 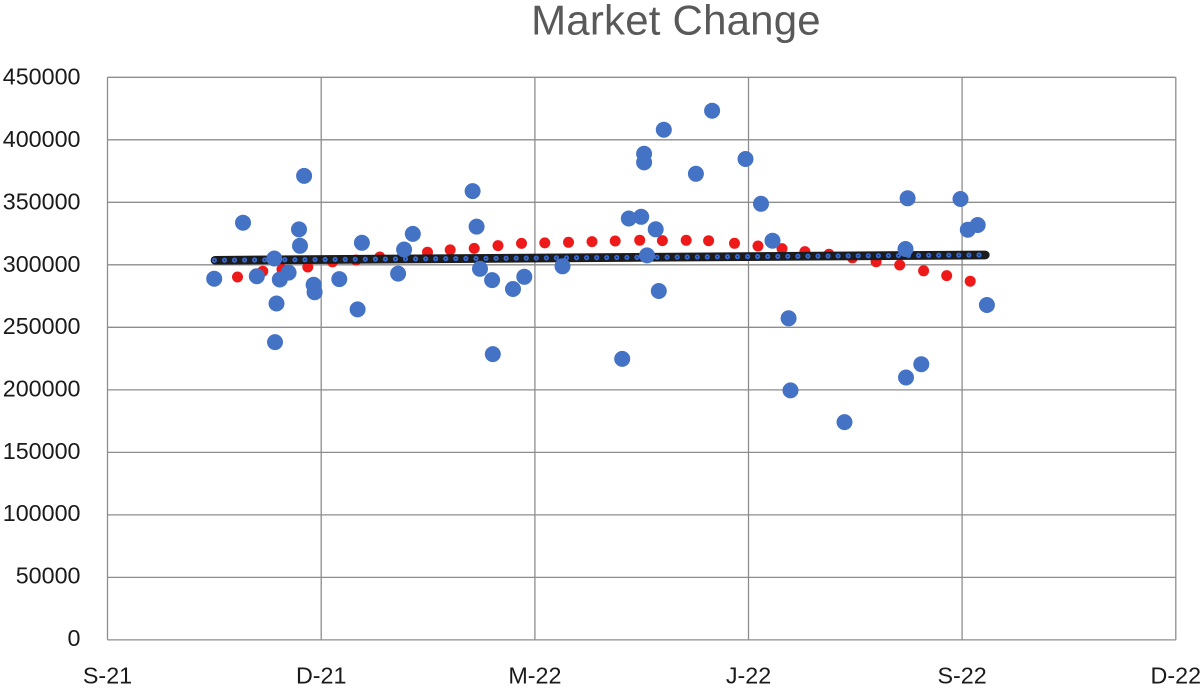 I want to click on svg-text: 250000, so click(x=42, y=326).